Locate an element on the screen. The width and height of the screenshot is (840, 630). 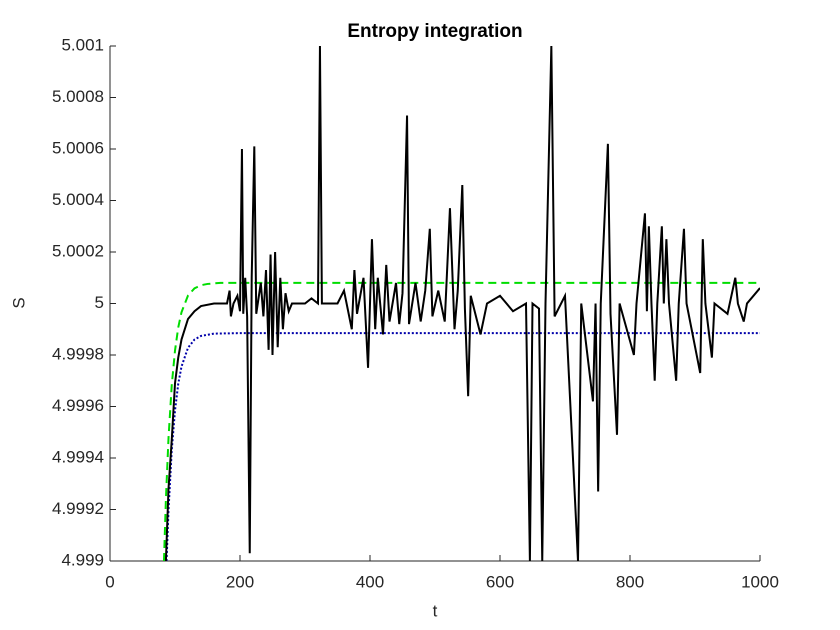
y-tick-label: 4.9998 is located at coordinates (78, 353).